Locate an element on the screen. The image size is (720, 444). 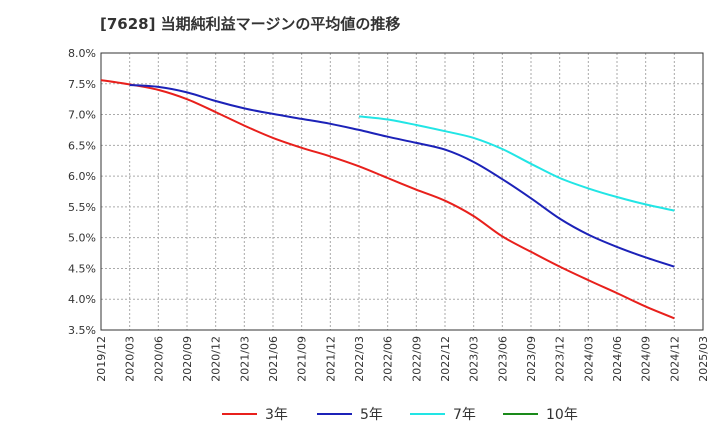
x-tick-label: 2024/09 is located at coordinates (646, 359).